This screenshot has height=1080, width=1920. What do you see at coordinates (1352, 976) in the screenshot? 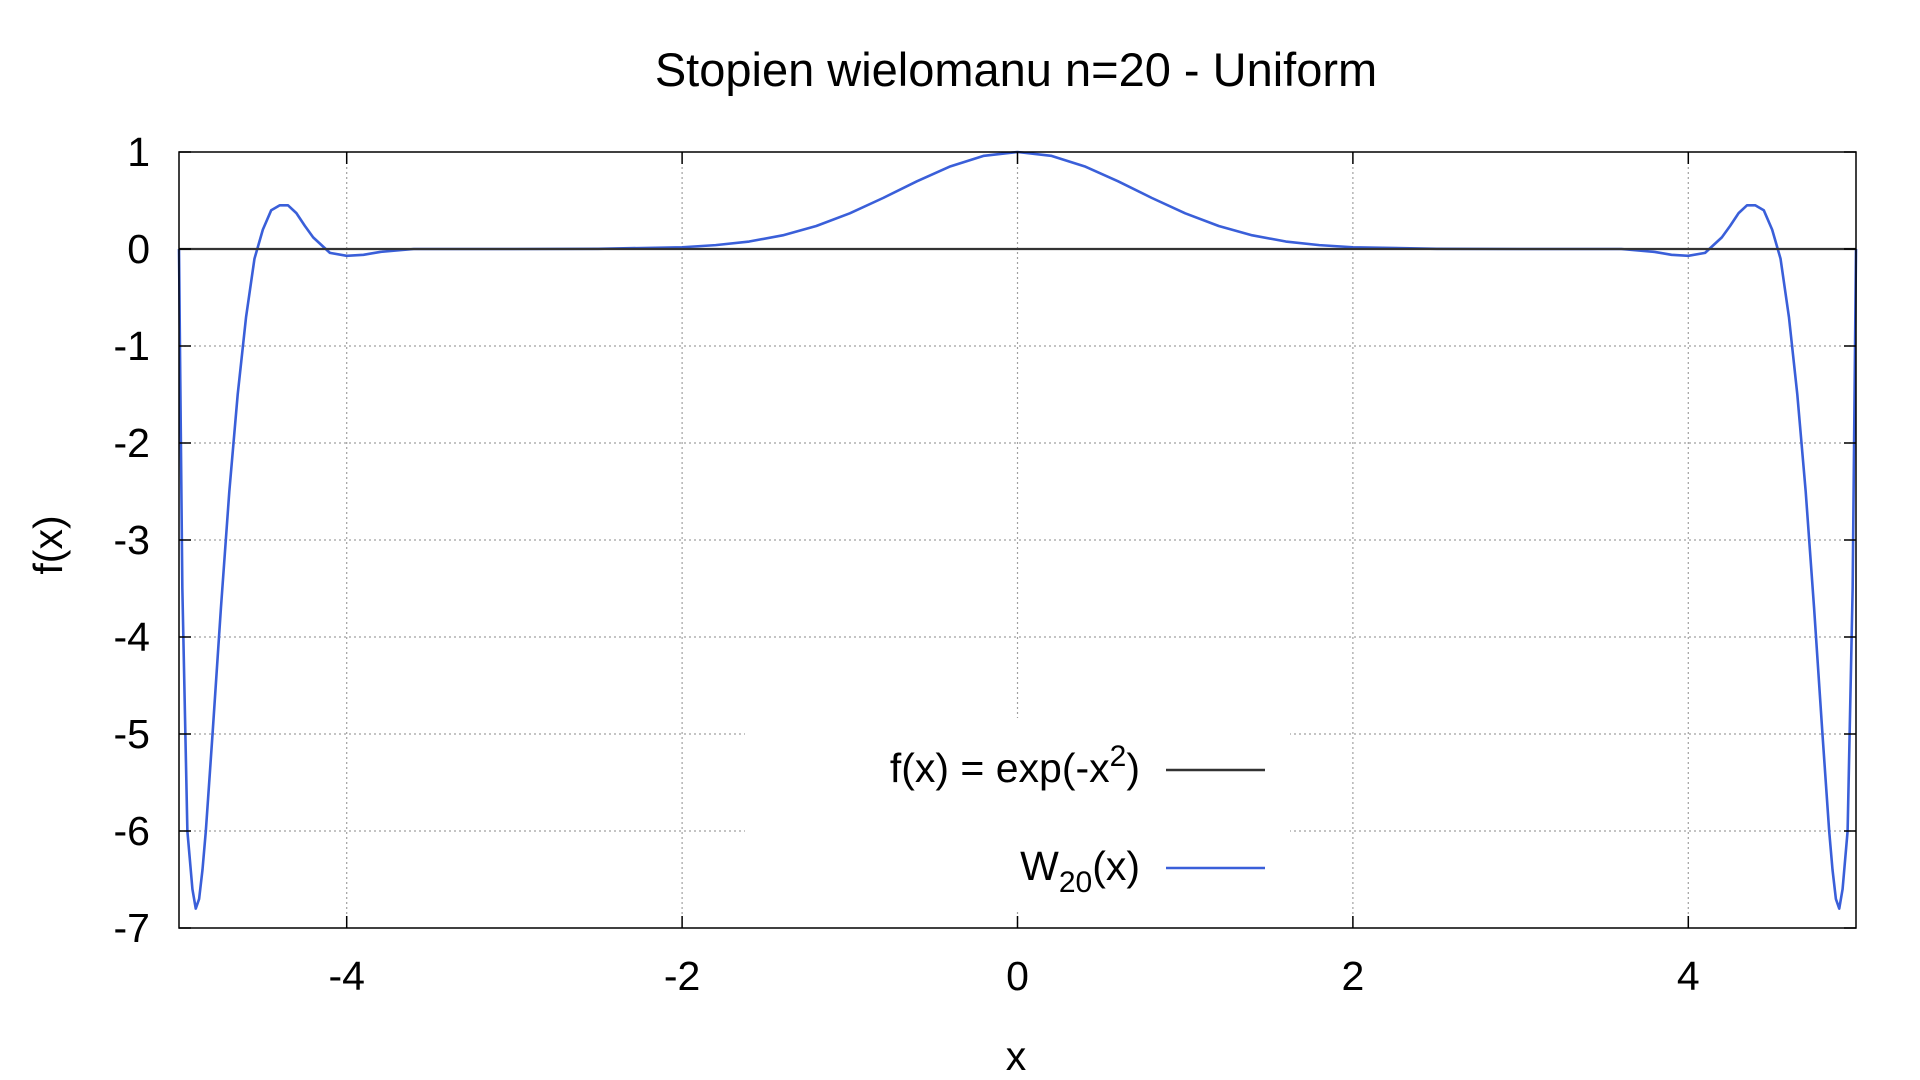
I see `x-tick-label: 2` at bounding box center [1352, 976].